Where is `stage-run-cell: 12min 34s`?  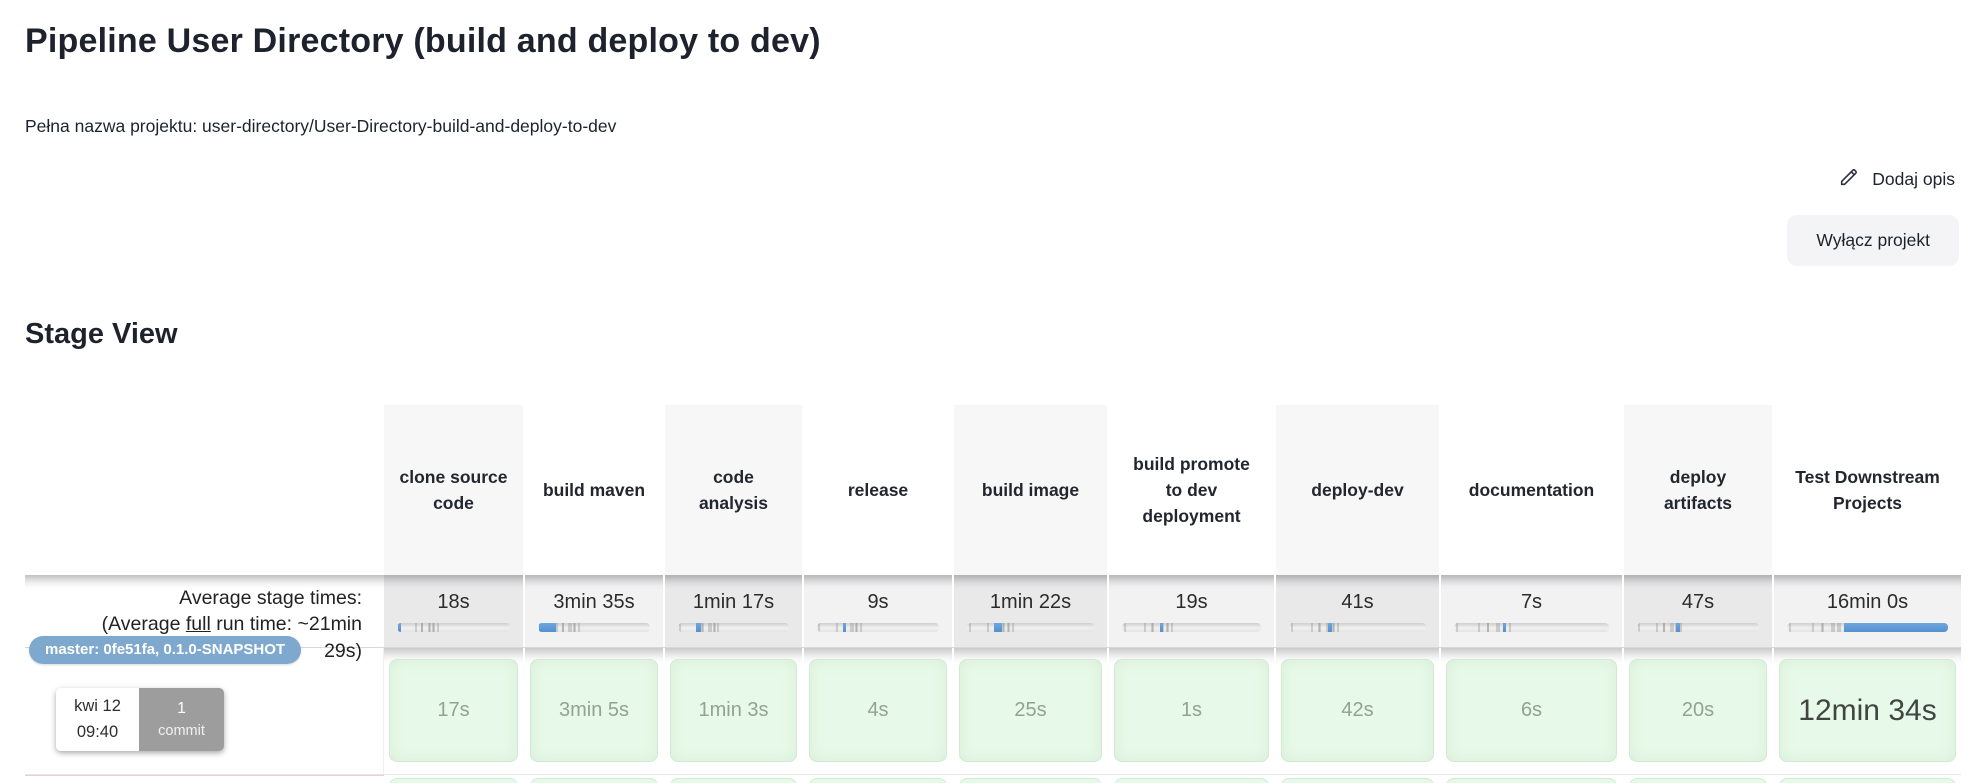
stage-run-cell: 12min 34s is located at coordinates (1866, 711).